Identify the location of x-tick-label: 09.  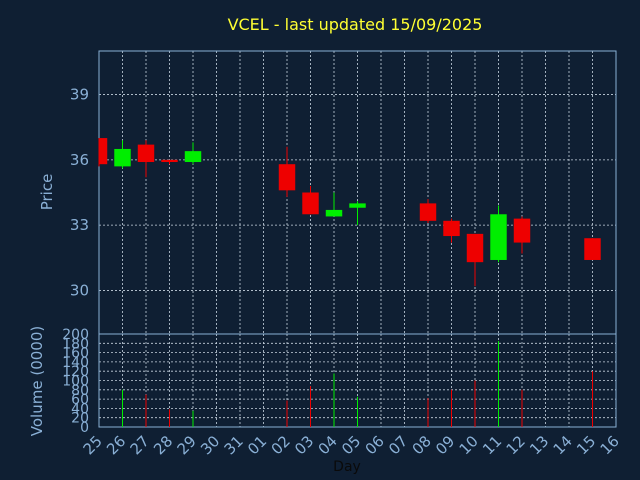
(445, 445).